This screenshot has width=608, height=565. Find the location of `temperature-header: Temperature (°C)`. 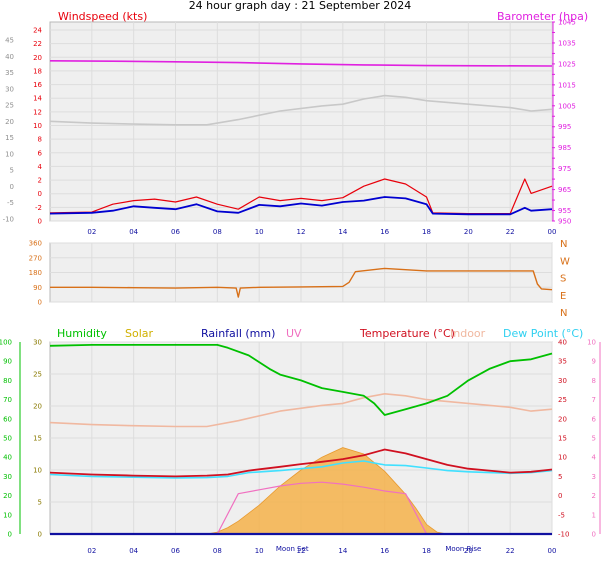

temperature-header: Temperature (°C) is located at coordinates (407, 333).